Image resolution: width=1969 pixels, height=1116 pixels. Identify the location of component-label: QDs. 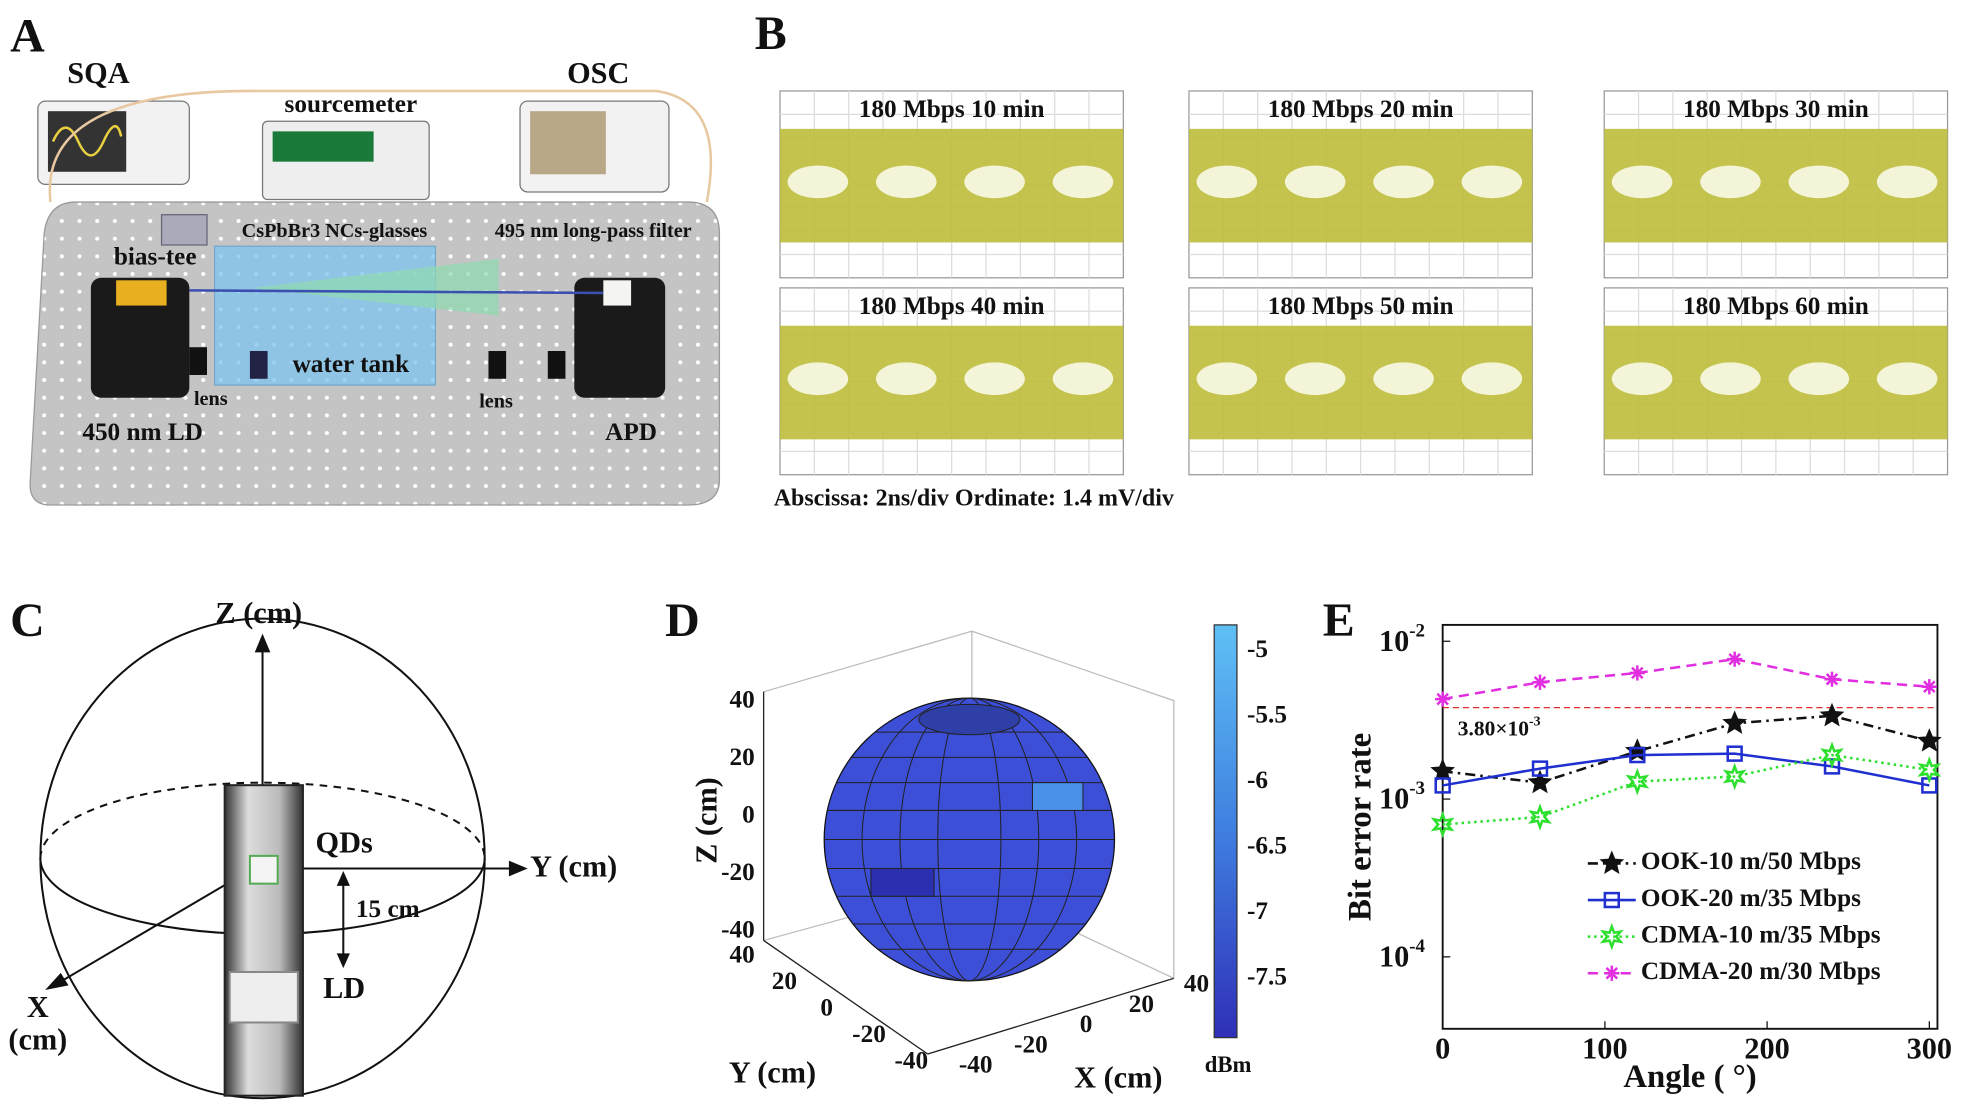
(344, 843).